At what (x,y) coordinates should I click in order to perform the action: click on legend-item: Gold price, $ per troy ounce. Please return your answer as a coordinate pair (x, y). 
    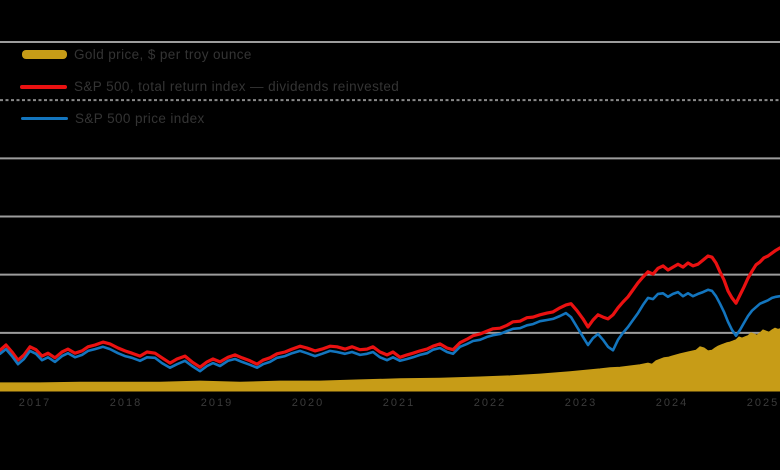
    Looking at the image, I should click on (199, 54).